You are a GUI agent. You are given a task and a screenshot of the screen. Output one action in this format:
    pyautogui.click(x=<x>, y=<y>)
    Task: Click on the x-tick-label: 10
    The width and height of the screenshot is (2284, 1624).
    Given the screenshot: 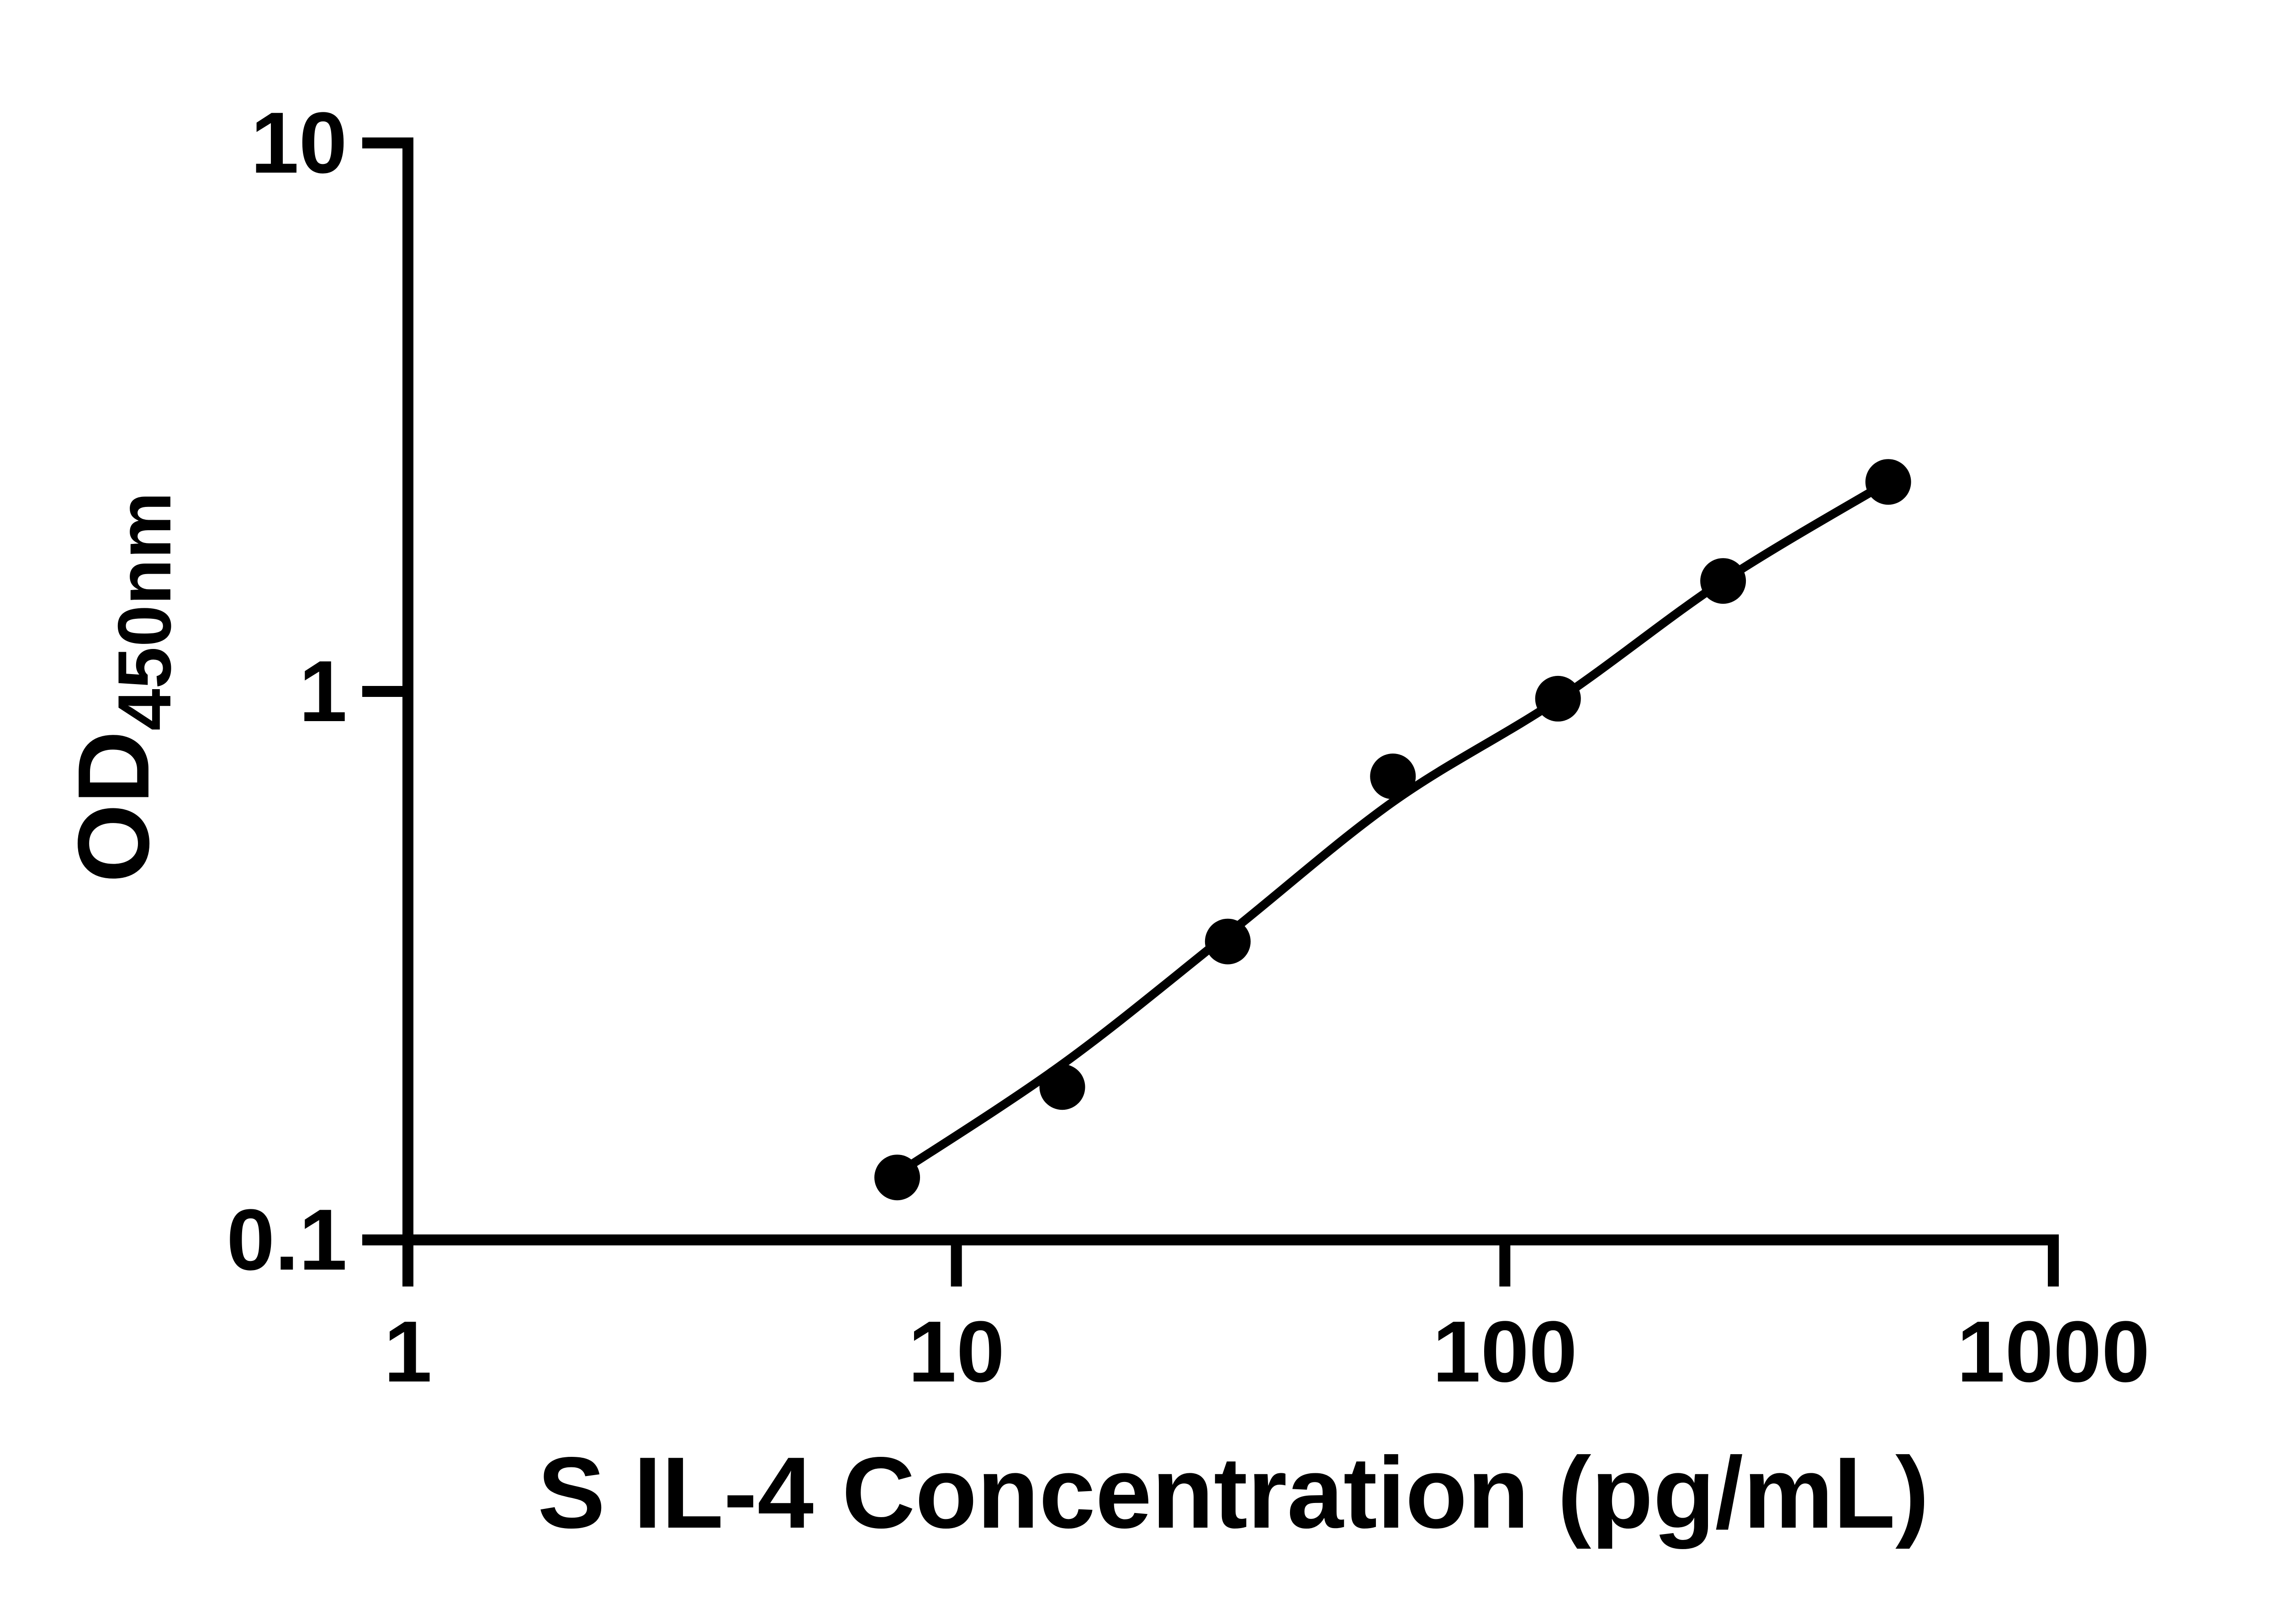 What is the action you would take?
    pyautogui.click(x=956, y=1351)
    